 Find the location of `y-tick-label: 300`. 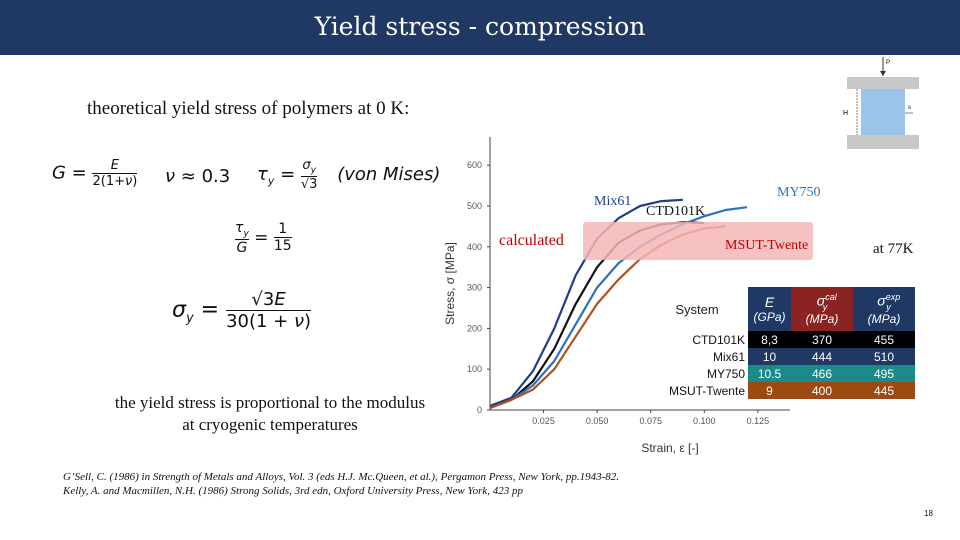

y-tick-label: 300 is located at coordinates (474, 288).